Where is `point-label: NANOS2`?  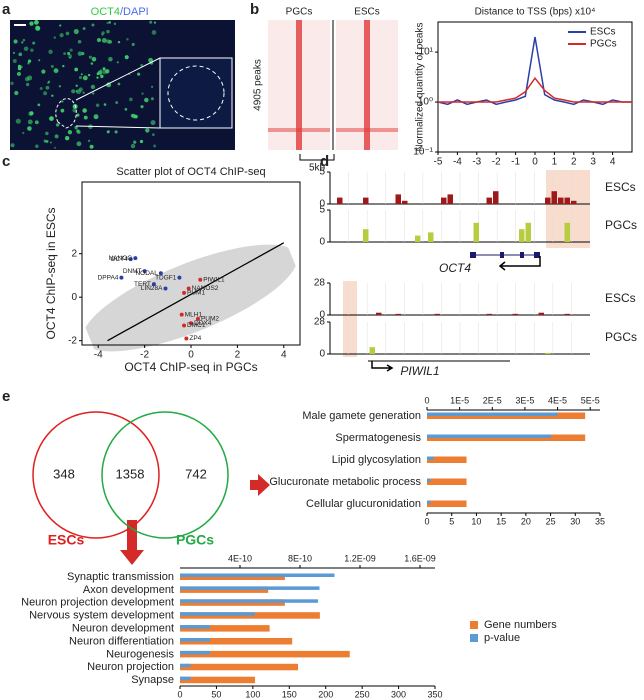 point-label: NANOS2 is located at coordinates (205, 288).